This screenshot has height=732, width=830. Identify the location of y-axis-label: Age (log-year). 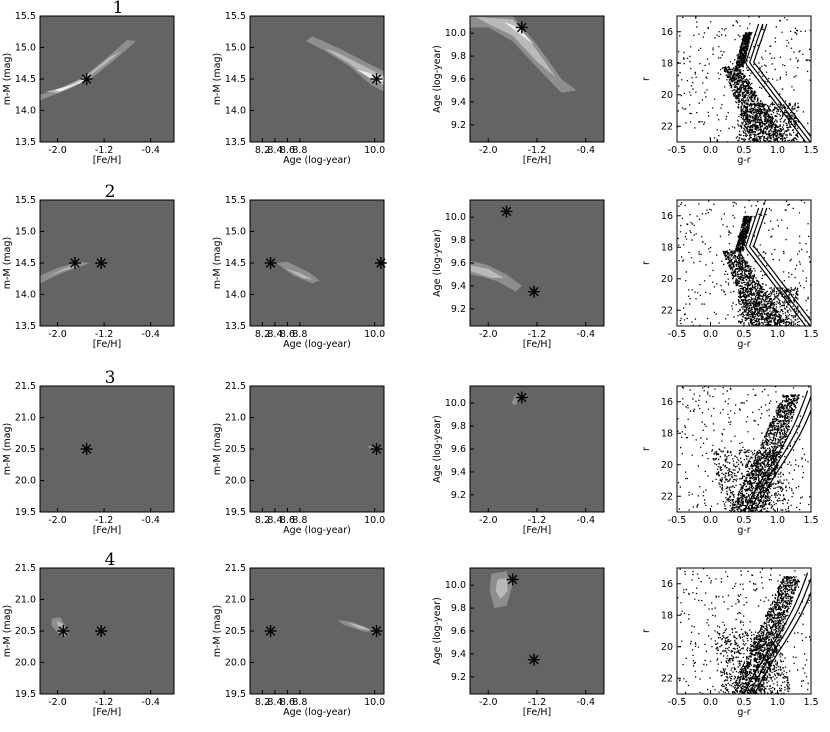
(437, 263).